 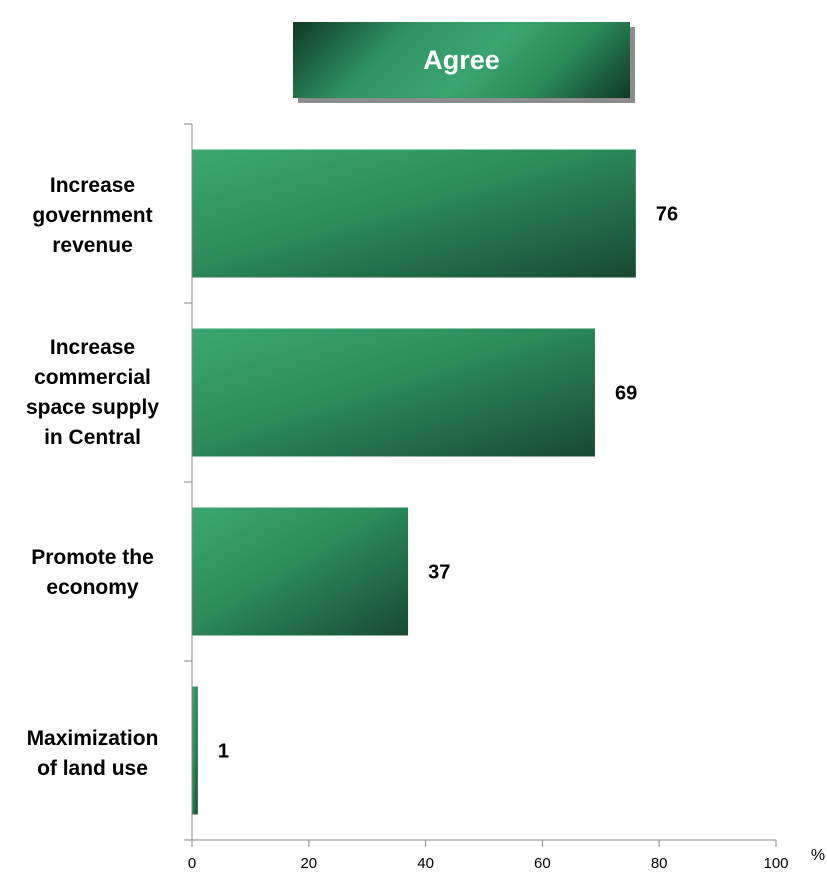 I want to click on legend-label-agree: Agree, so click(x=461, y=59).